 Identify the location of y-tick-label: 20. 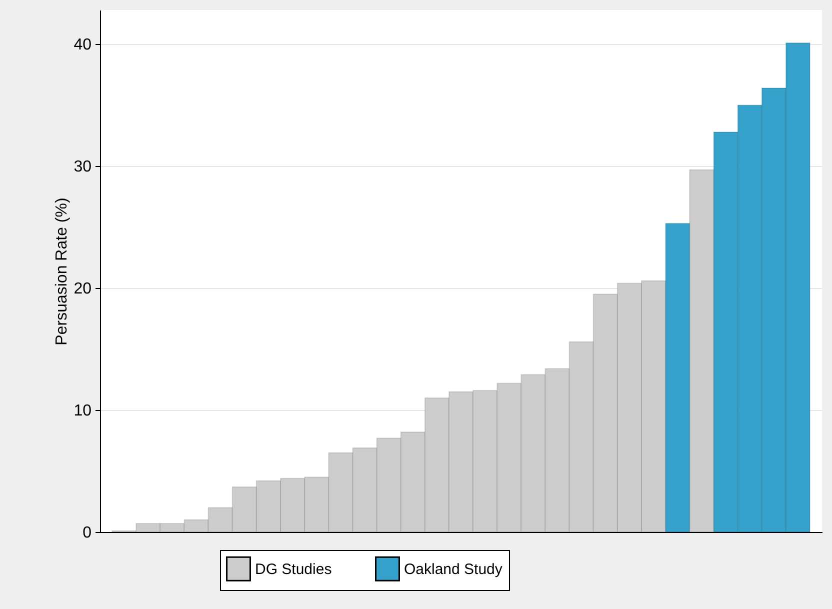
(83, 289).